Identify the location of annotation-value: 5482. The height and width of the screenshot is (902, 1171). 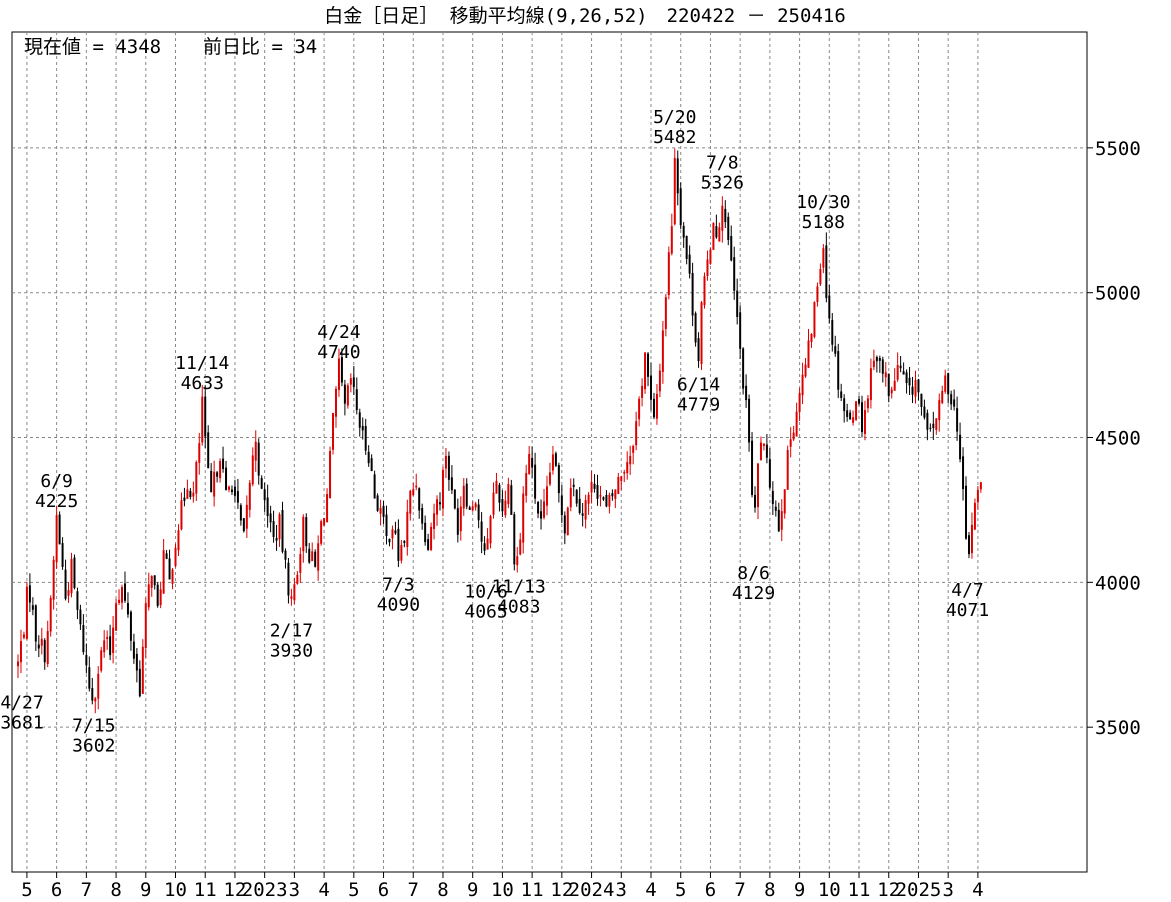
(674, 137).